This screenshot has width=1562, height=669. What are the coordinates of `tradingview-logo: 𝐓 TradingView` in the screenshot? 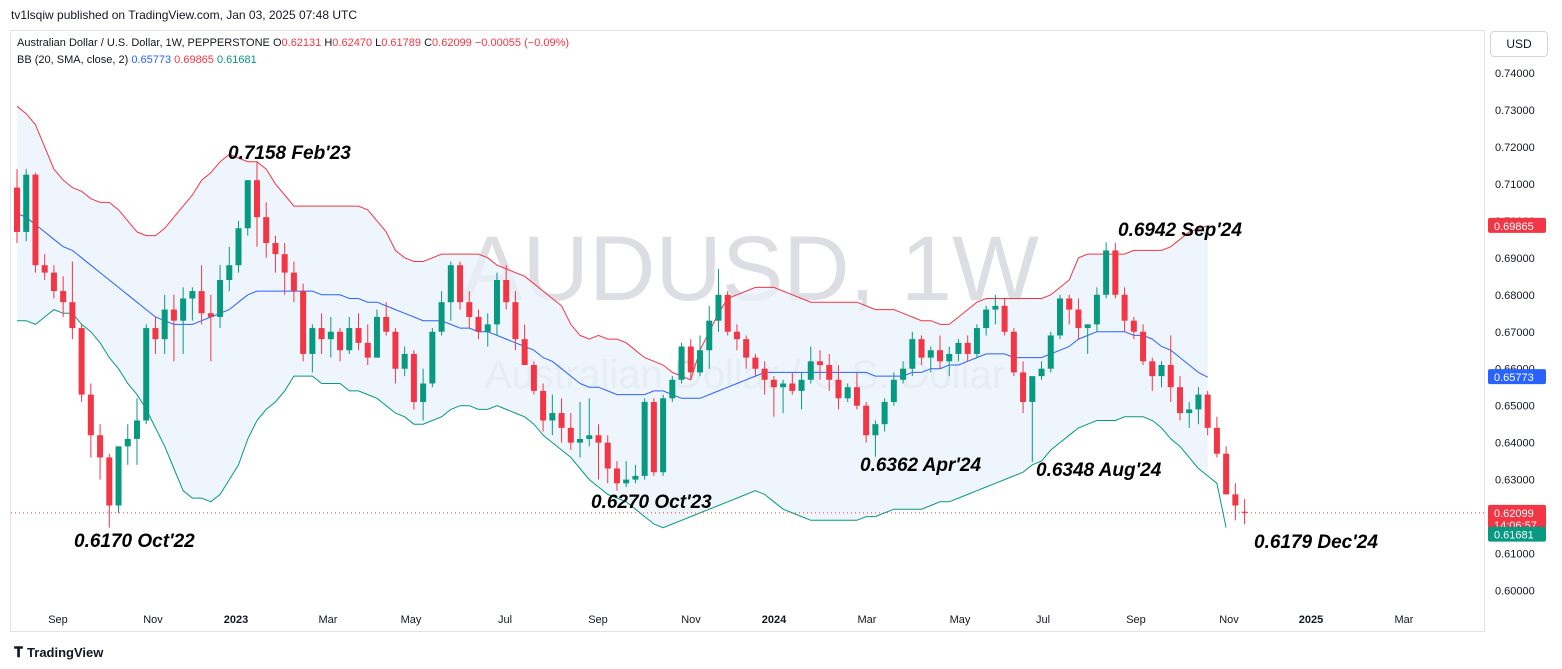 It's located at (58, 652).